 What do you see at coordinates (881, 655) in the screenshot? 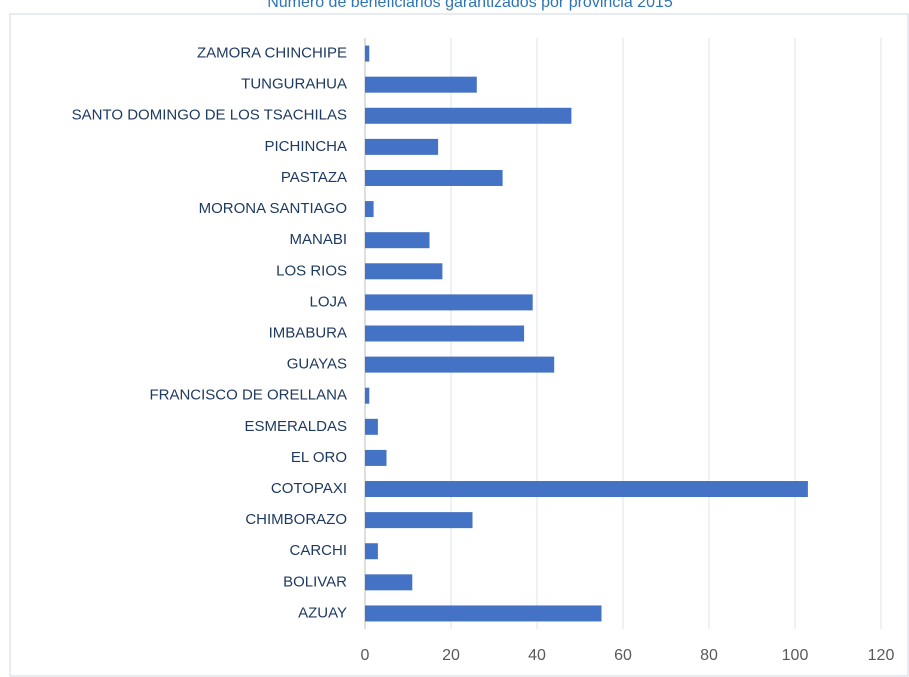
I see `x-tick-label: 120` at bounding box center [881, 655].